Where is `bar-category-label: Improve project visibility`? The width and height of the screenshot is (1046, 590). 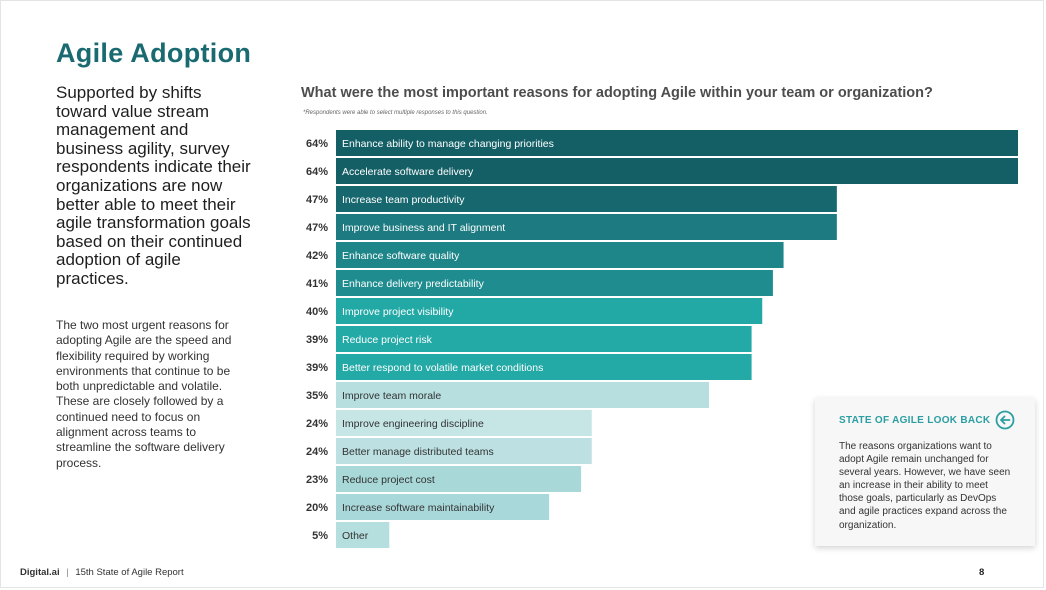
bar-category-label: Improve project visibility is located at coordinates (398, 312).